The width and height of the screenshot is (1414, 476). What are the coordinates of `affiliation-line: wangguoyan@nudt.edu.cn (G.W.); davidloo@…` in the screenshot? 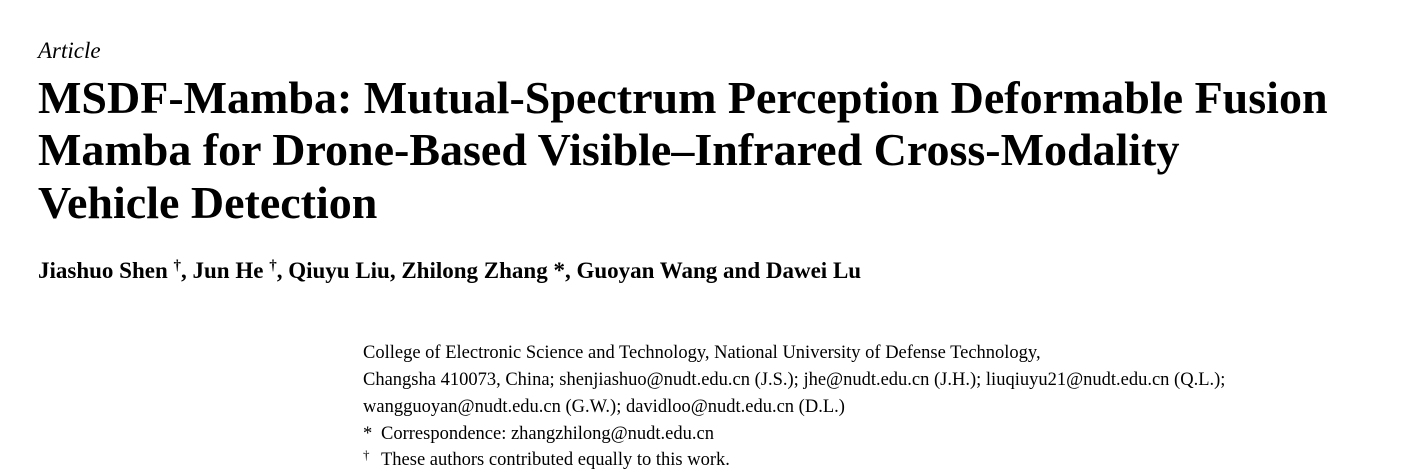 It's located at (604, 407).